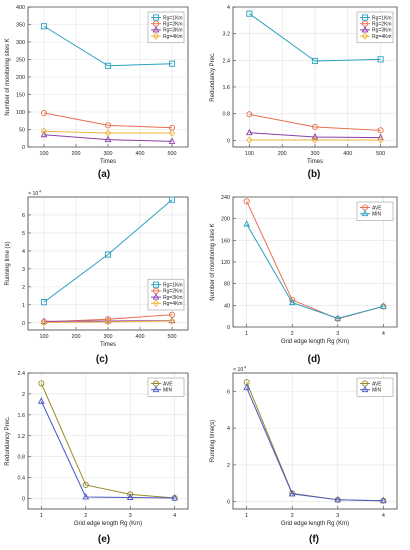 Image resolution: width=410 pixels, height=550 pixels. What do you see at coordinates (315, 154) in the screenshot?
I see `x-tick-label: 300` at bounding box center [315, 154].